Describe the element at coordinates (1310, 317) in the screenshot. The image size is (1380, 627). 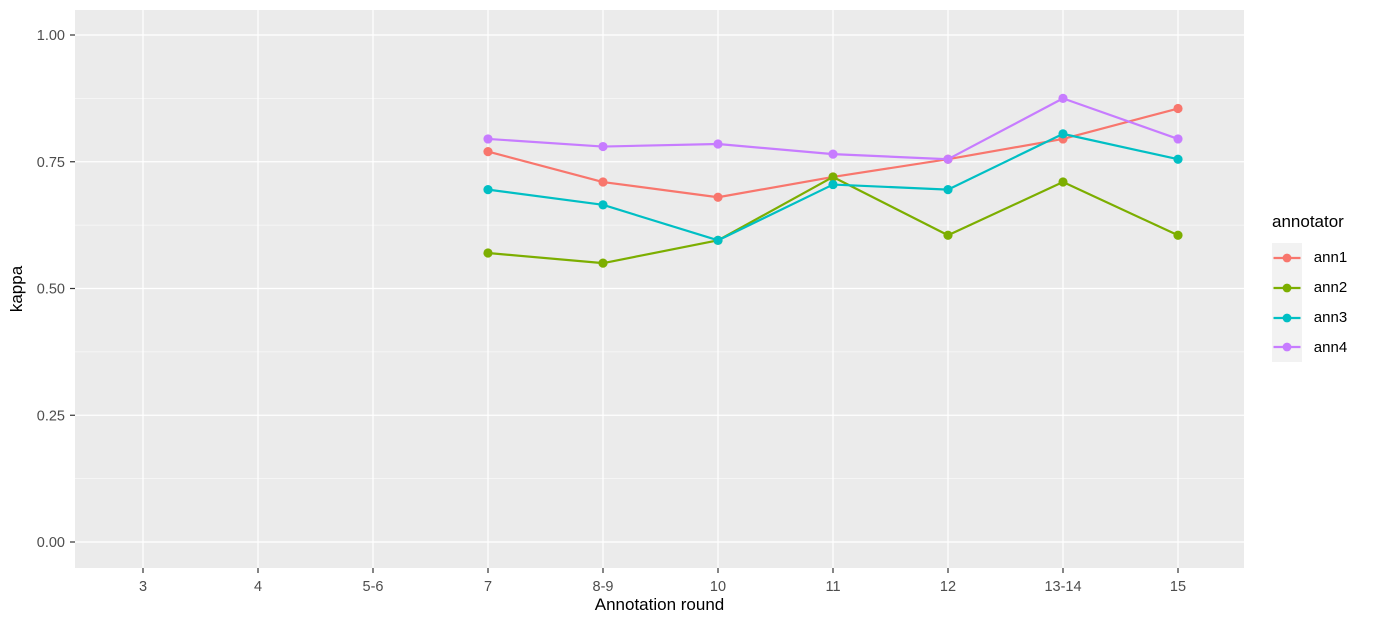
I see `legend-item-ann3: ann3` at that location.